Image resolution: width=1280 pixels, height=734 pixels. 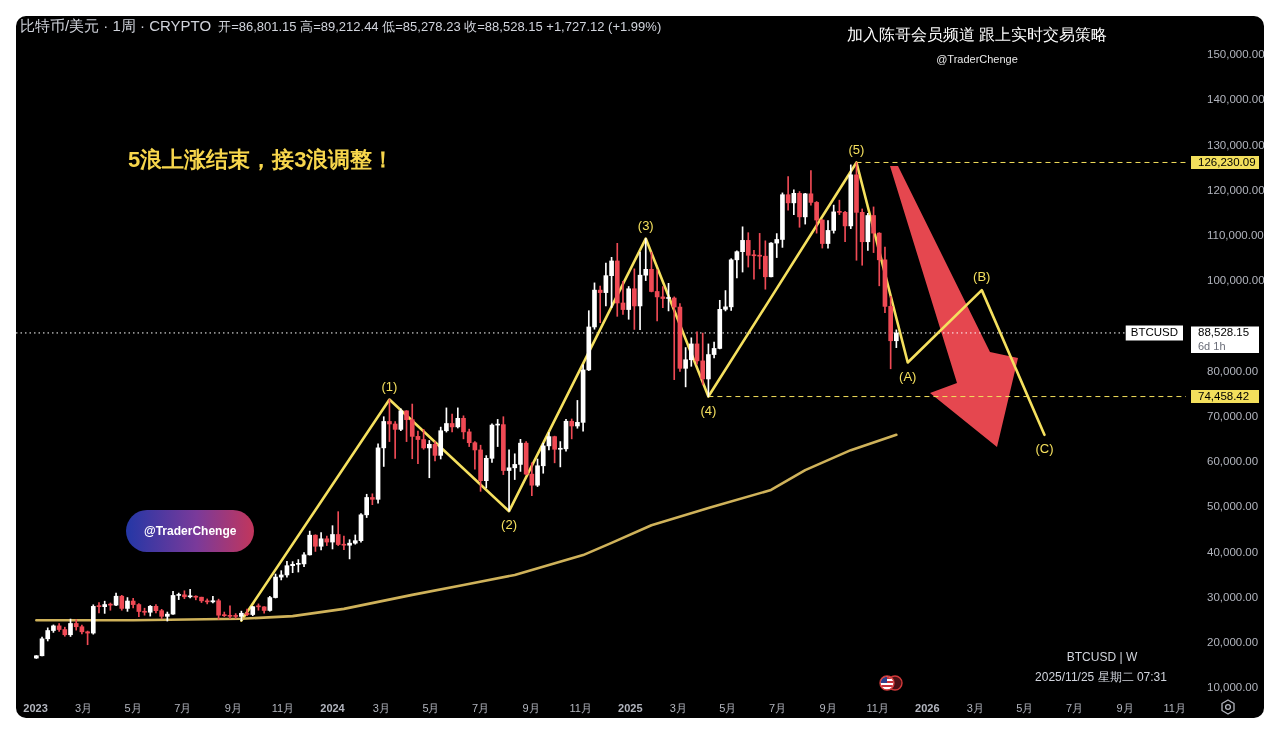 I want to click on y-tick-label: 40,000.00, so click(x=1233, y=551).